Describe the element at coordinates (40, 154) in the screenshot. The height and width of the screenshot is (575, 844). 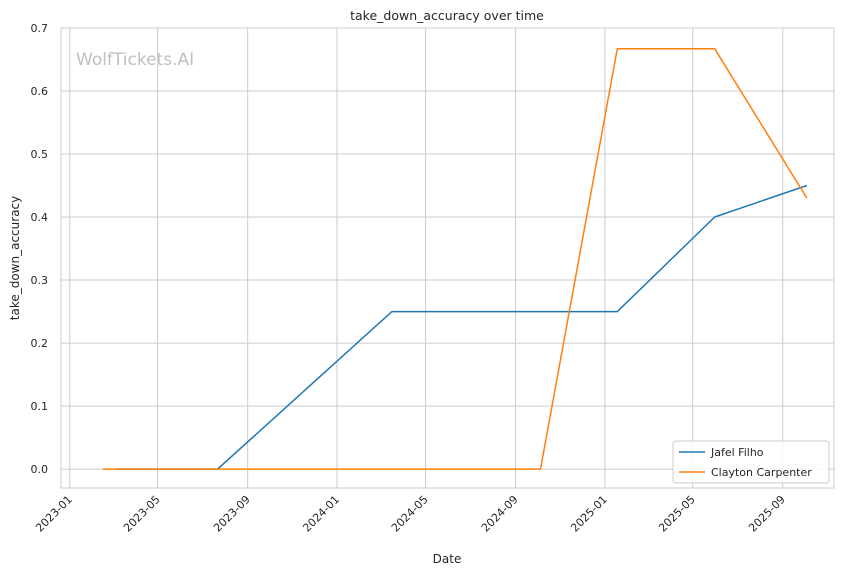
I see `y-tick-label: 0.5` at that location.